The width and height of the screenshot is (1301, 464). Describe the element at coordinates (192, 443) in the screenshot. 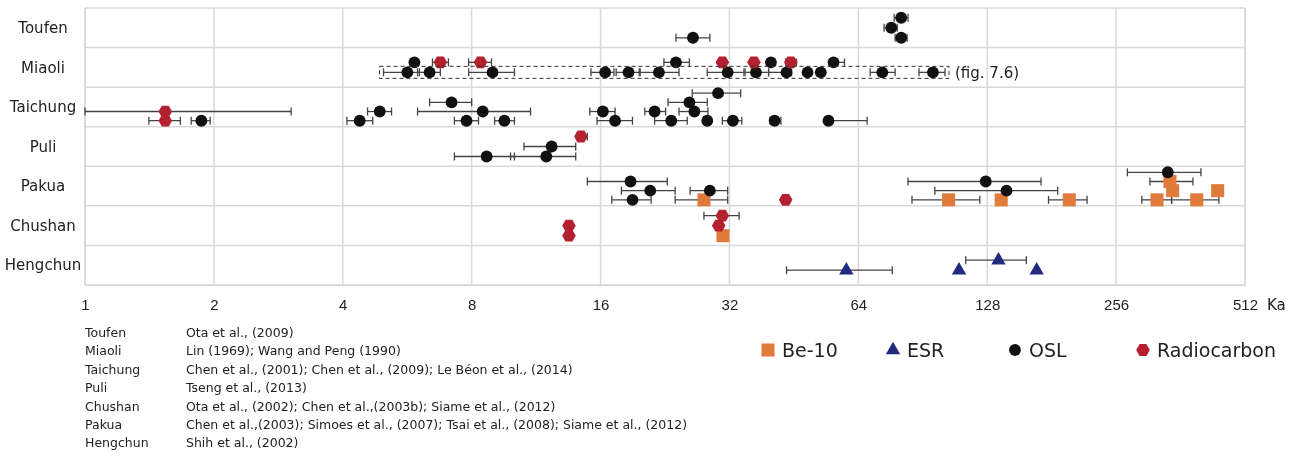

I see `text: Hengchun Shih et al., (2002)` at that location.